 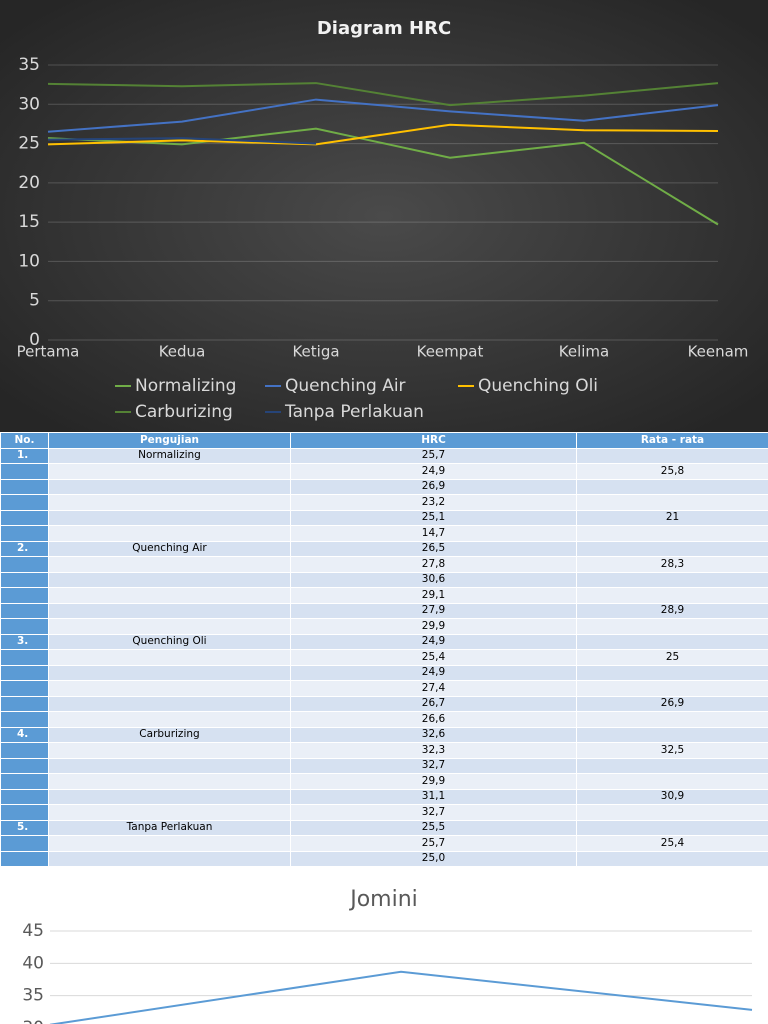 What do you see at coordinates (29, 183) in the screenshot?
I see `y-tick-label: 20` at bounding box center [29, 183].